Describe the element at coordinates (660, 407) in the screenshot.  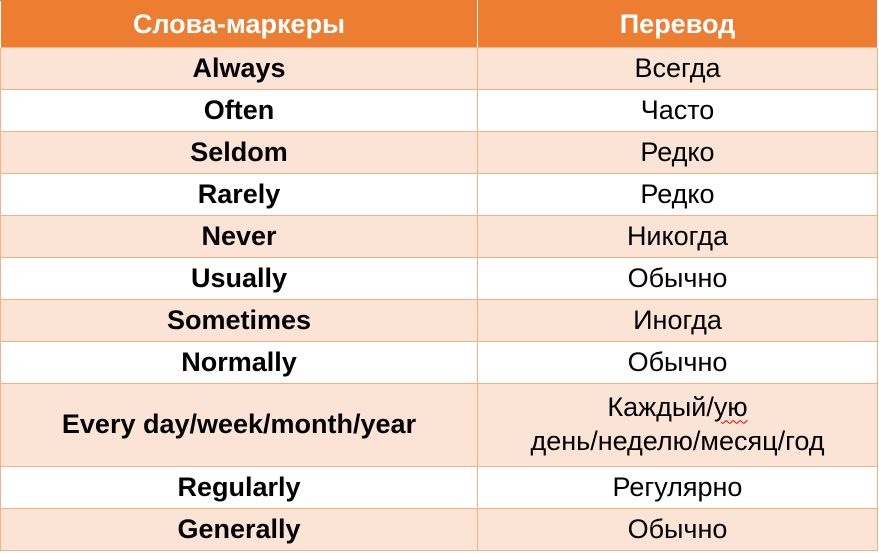
I see `translation-line-1-prefix: Каждый/` at that location.